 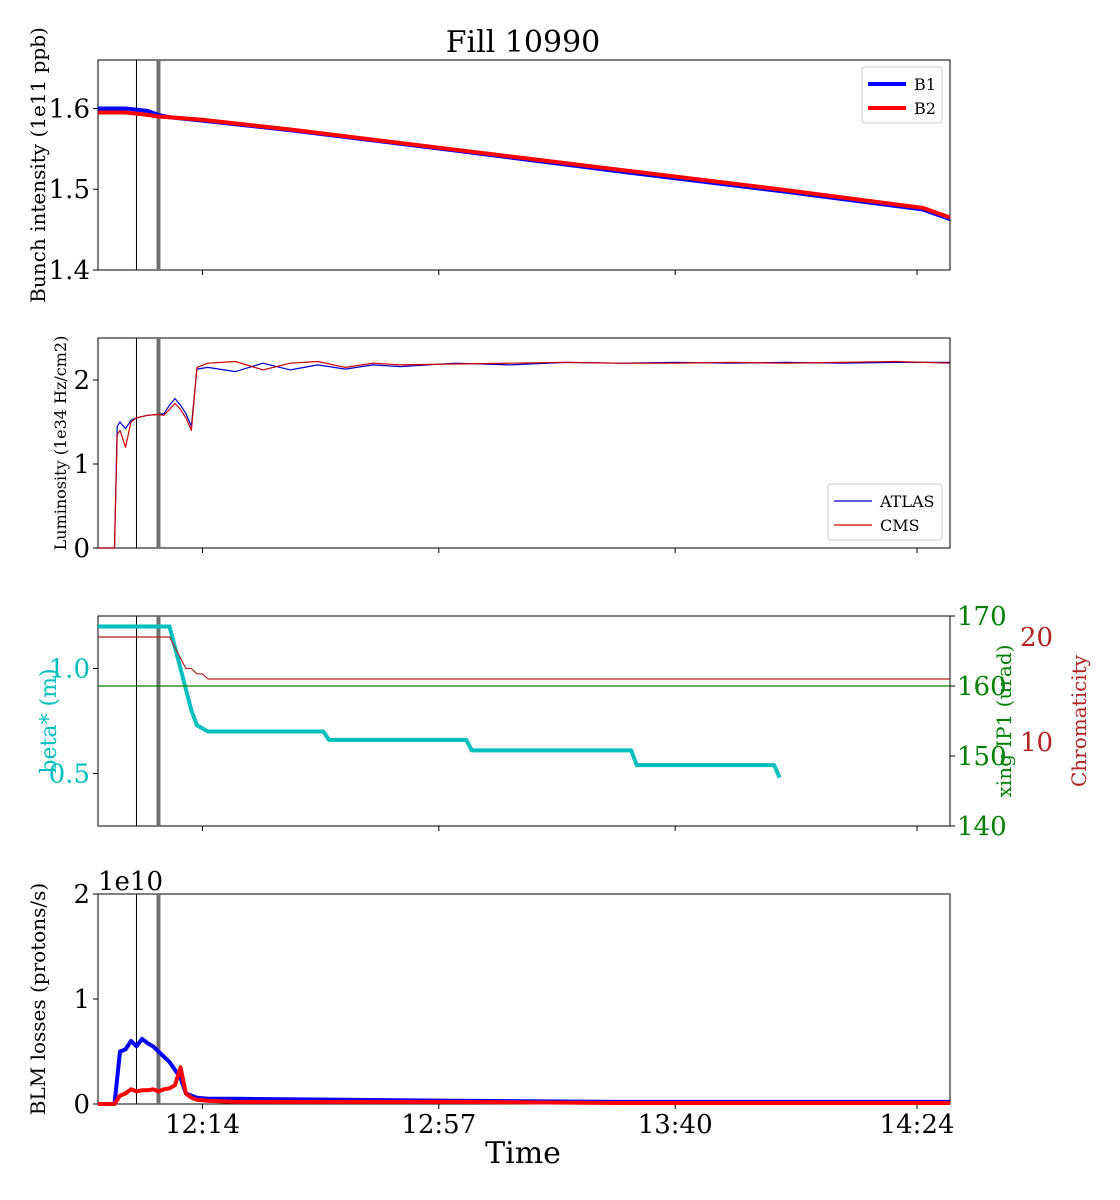 I want to click on y-axis-label: BLM losses (protons/s), so click(x=38, y=999).